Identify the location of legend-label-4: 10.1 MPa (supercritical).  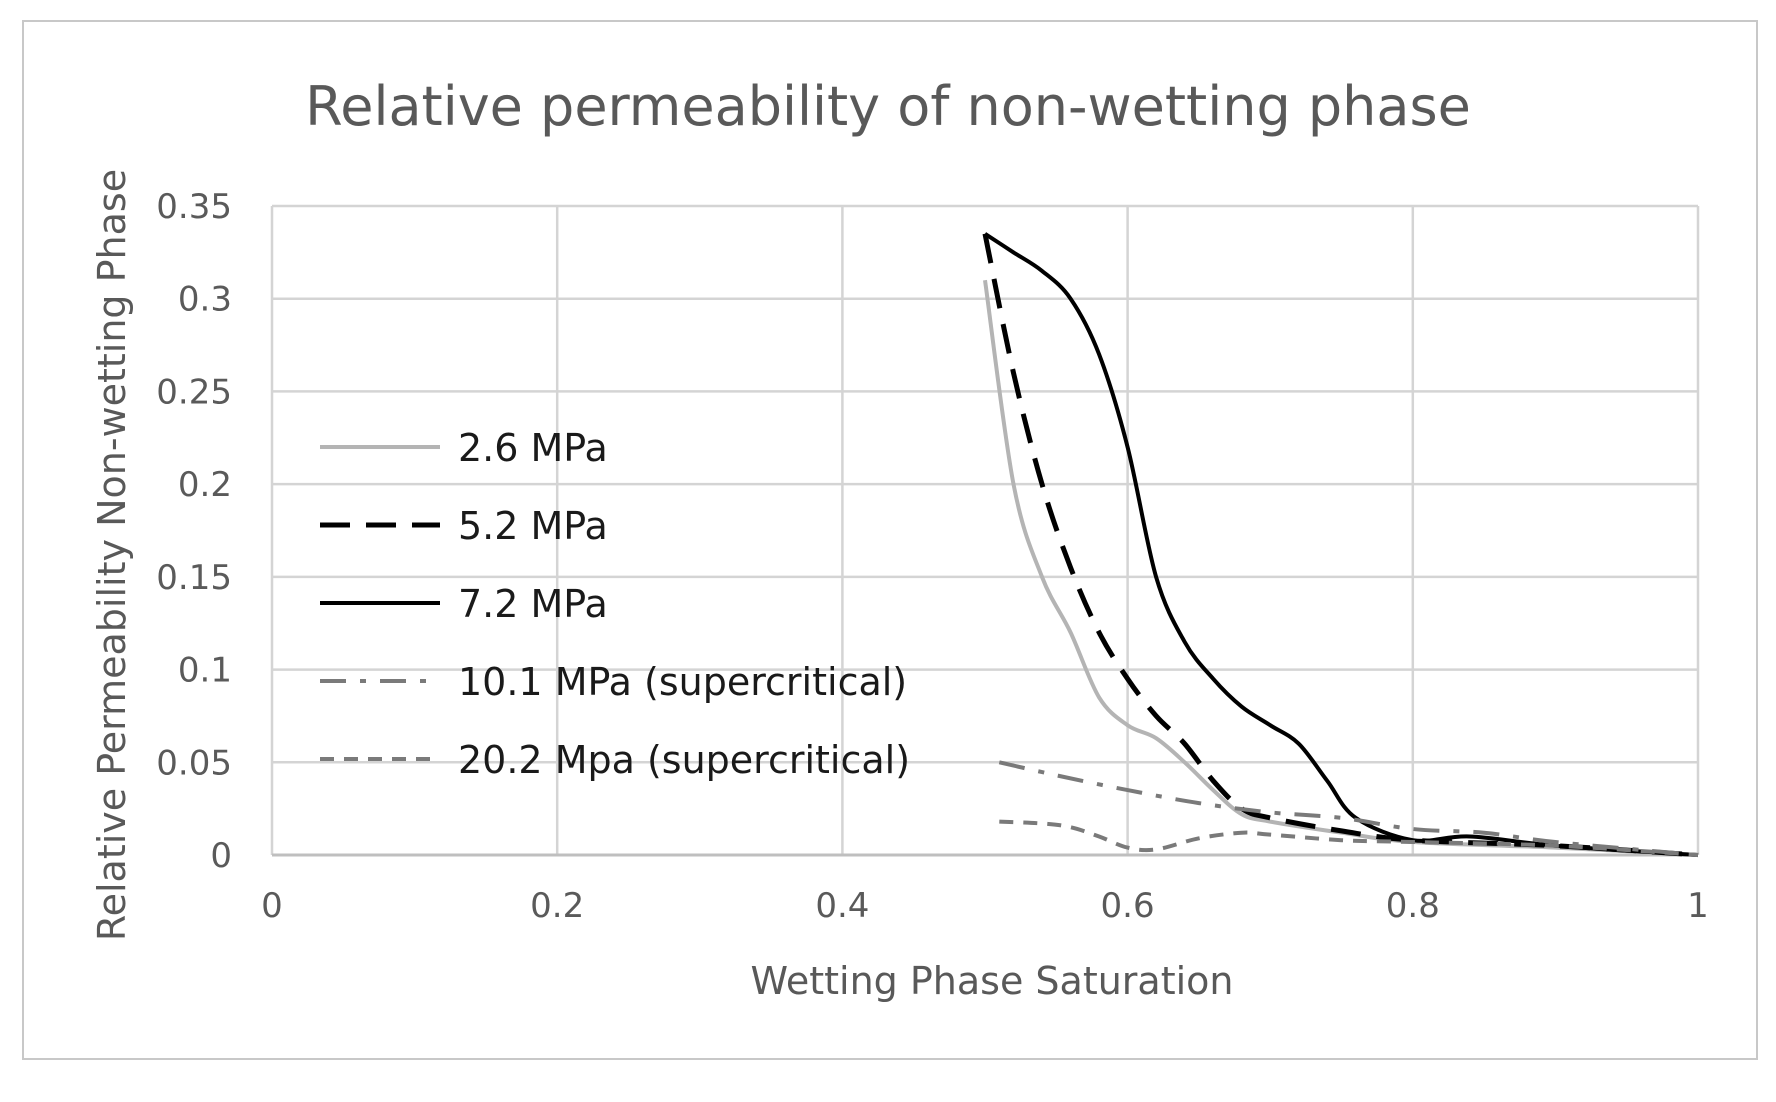
(682, 682).